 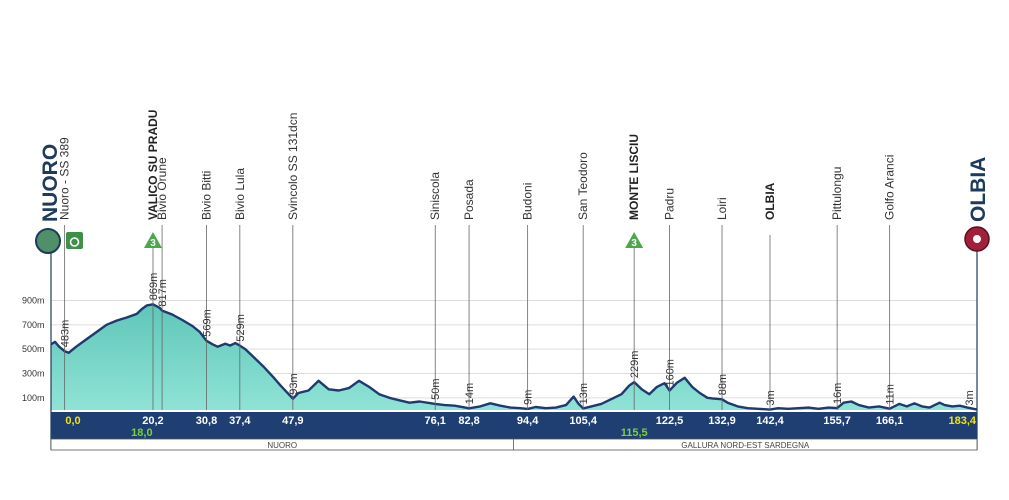 What do you see at coordinates (891, 394) in the screenshot?
I see `waypoint-altitude: 11m` at bounding box center [891, 394].